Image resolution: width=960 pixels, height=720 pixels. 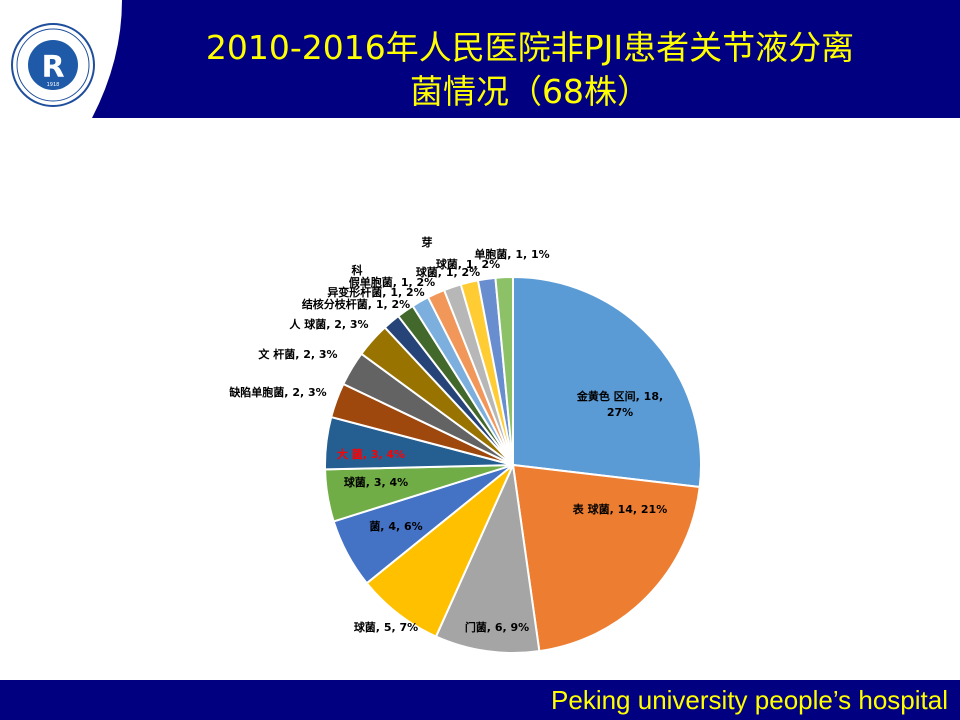 I want to click on pie-data-label-8: 缺陷单胞菌, 2, 3%, so click(x=277, y=392).